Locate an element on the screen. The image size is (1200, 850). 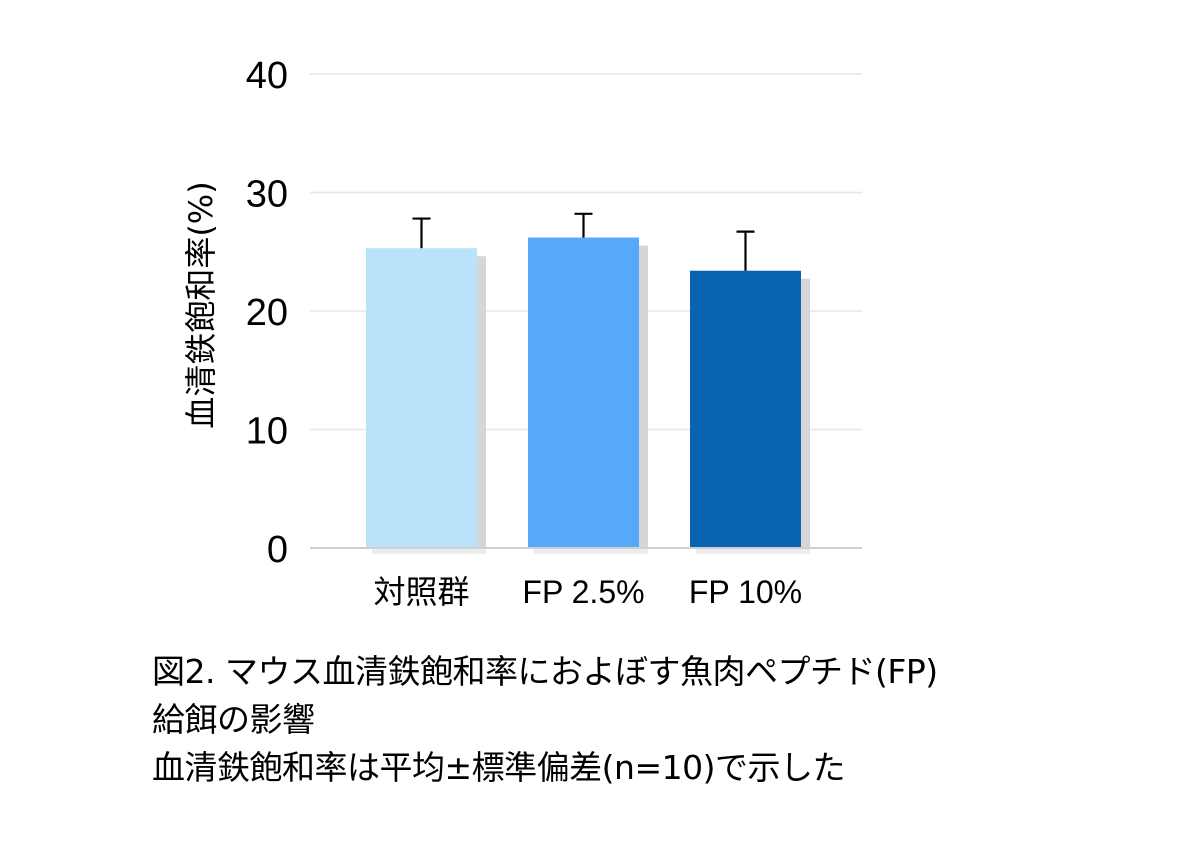
caption-line-3: 血清鉄飽和率は平均±標準偏差(n=10)で示した is located at coordinates (498, 767).